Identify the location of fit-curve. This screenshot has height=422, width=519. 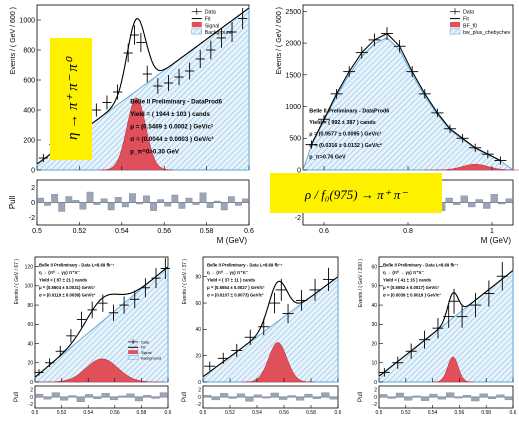
(446, 323).